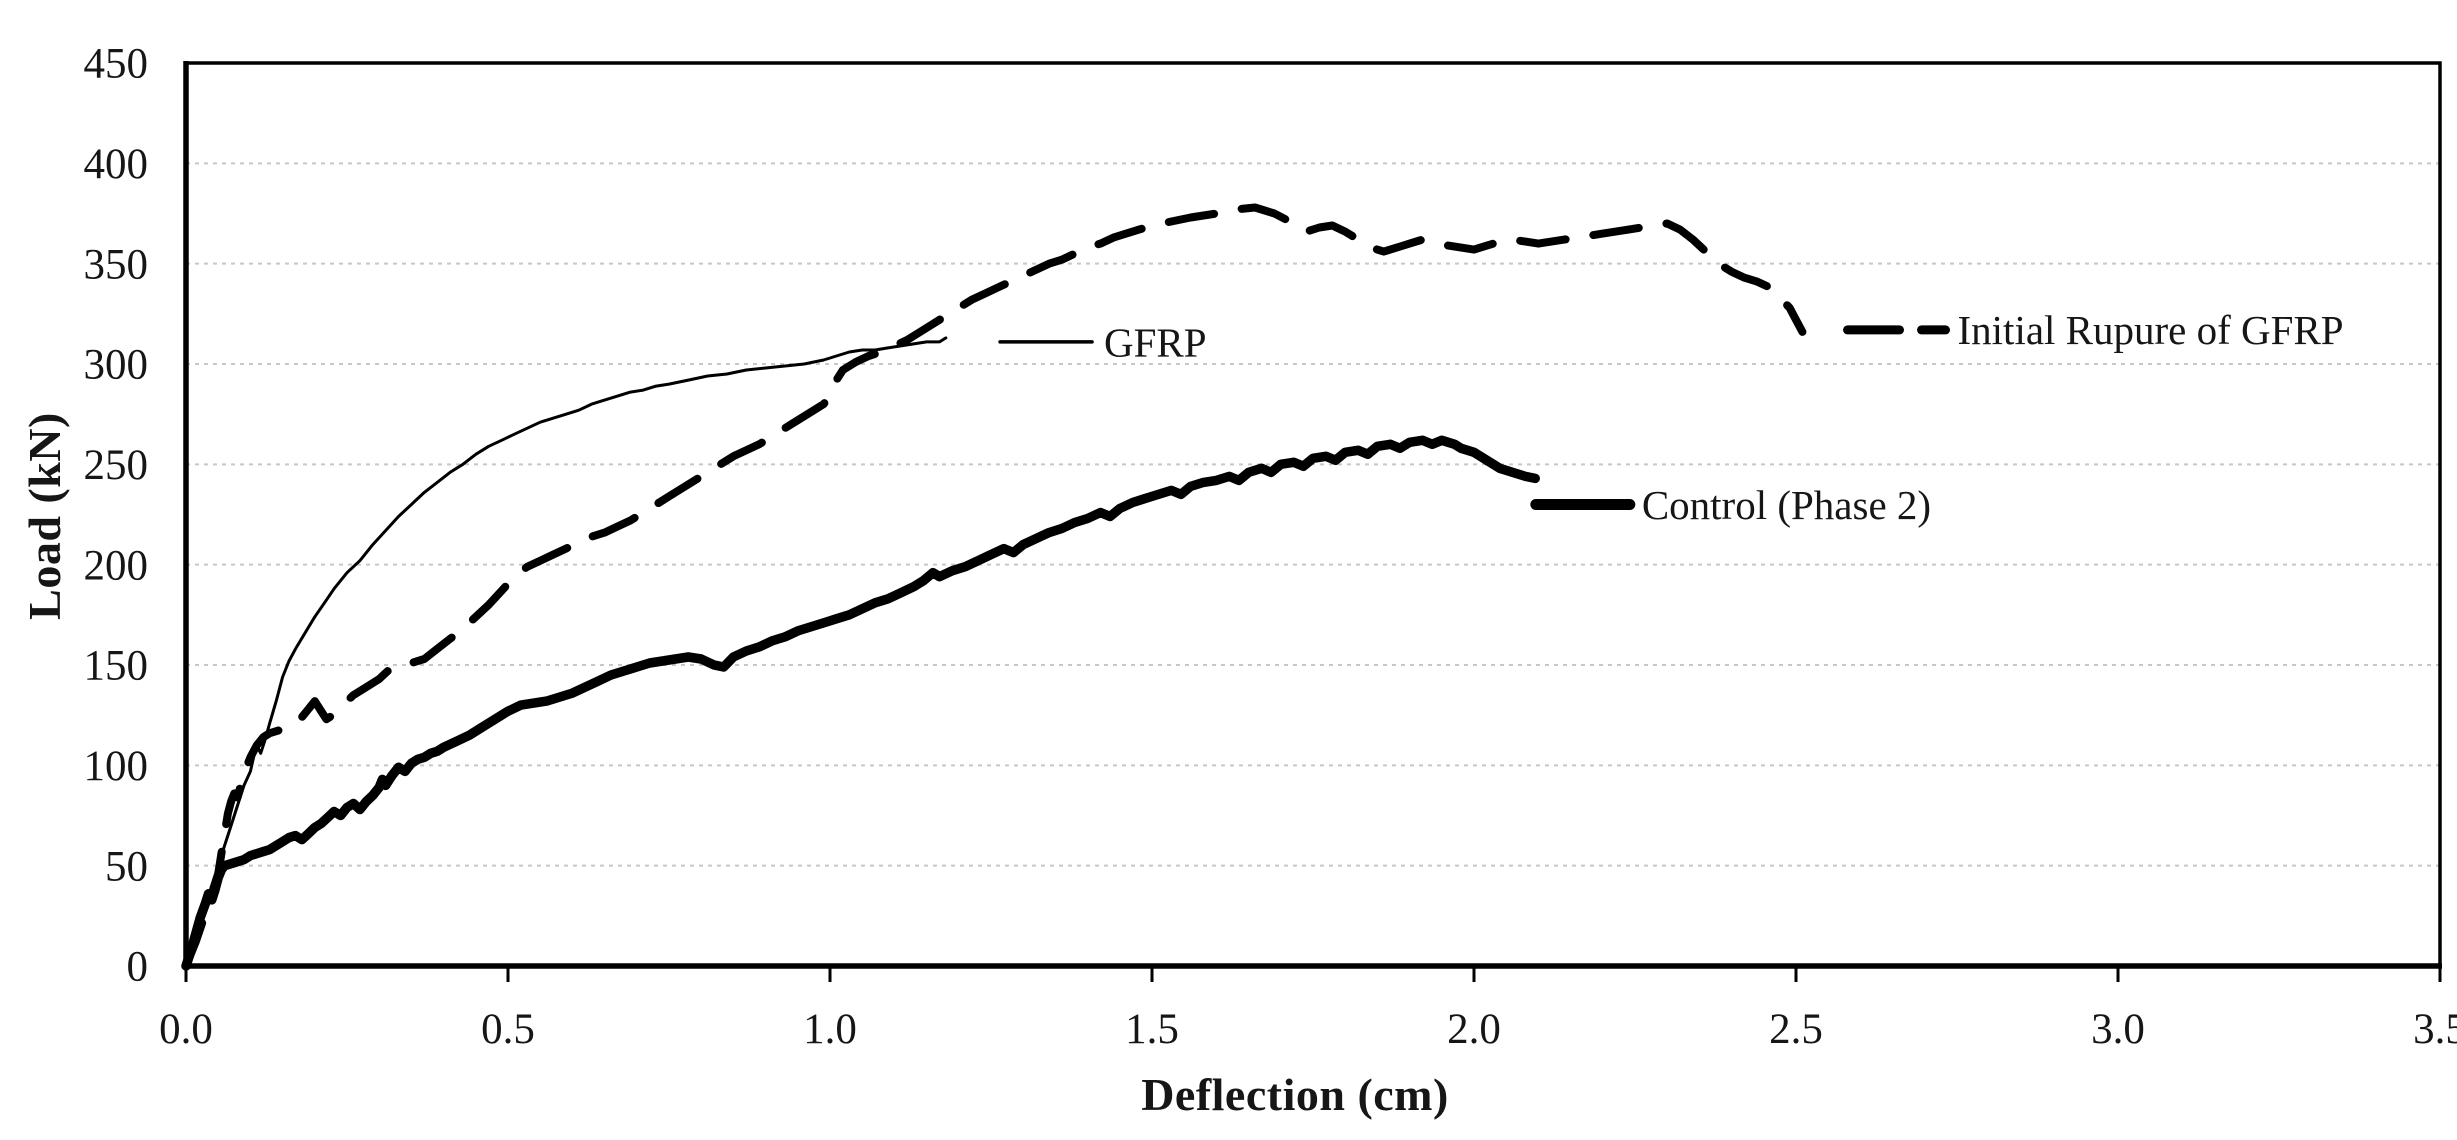  What do you see at coordinates (116, 465) in the screenshot?
I see `y-tick-label-250: 250` at bounding box center [116, 465].